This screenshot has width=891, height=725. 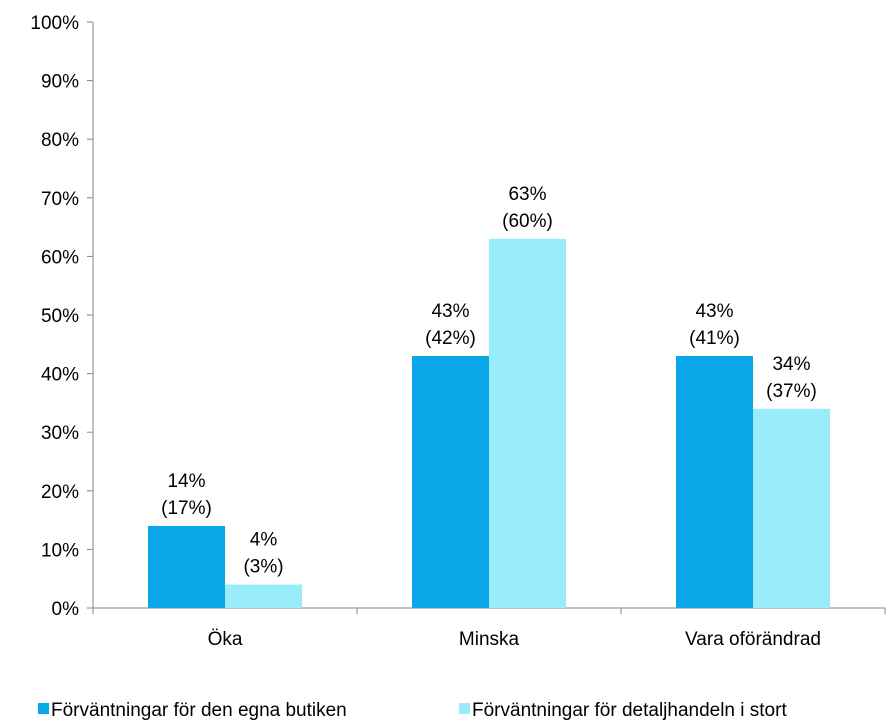 I want to click on legend-label: Förväntningar för den egna butiken, so click(x=199, y=710).